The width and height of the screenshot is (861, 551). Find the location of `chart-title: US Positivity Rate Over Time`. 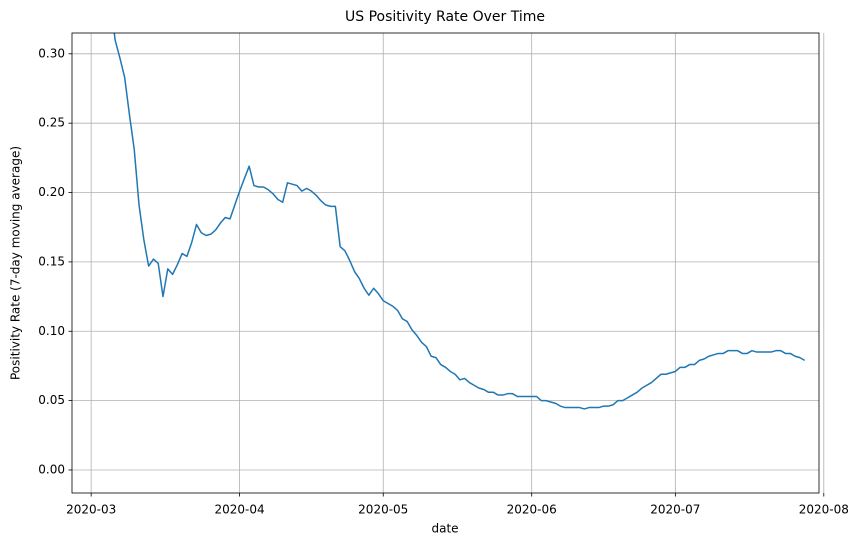

chart-title: US Positivity Rate Over Time is located at coordinates (445, 17).